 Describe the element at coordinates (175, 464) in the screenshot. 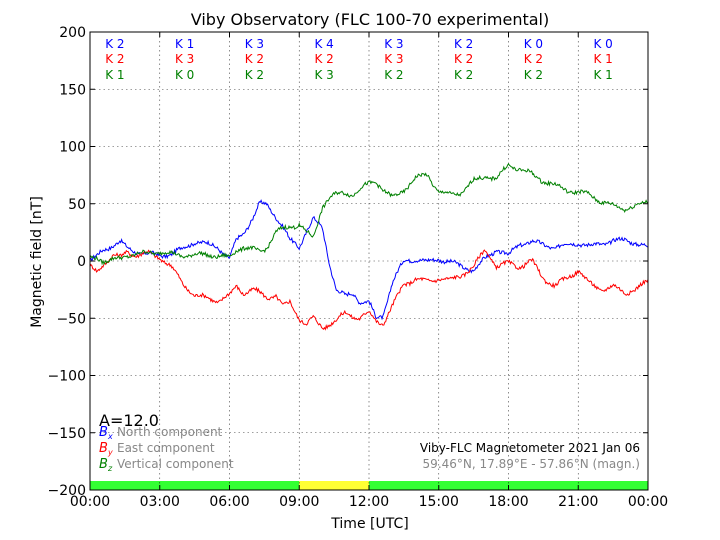

I see `legend-entry-label: Vertical component` at that location.